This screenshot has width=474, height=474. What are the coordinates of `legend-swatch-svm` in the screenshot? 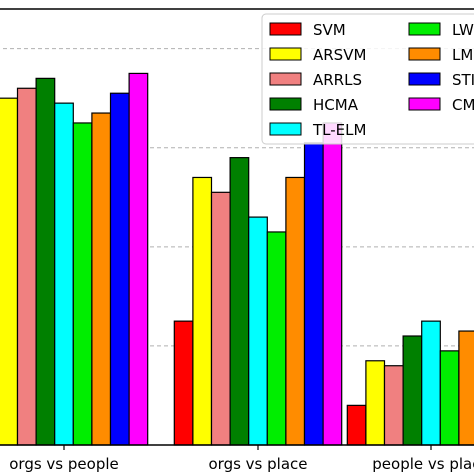 It's located at (285, 29).